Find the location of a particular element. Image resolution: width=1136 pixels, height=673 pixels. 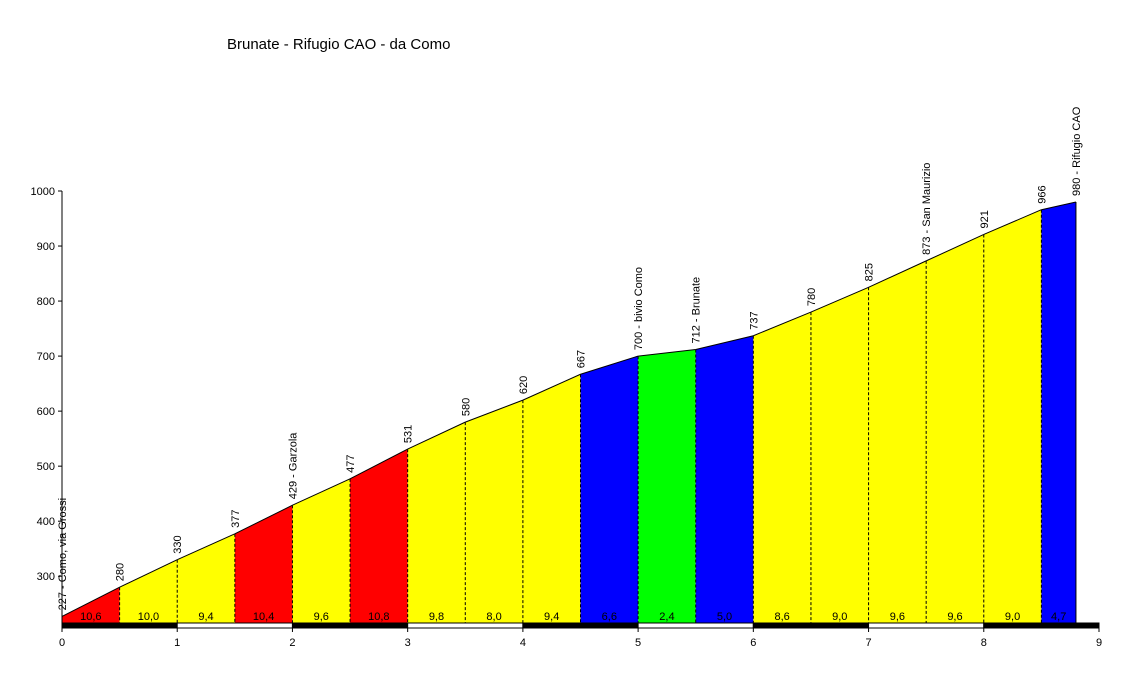

y-tick-label: 300 is located at coordinates (46, 577).